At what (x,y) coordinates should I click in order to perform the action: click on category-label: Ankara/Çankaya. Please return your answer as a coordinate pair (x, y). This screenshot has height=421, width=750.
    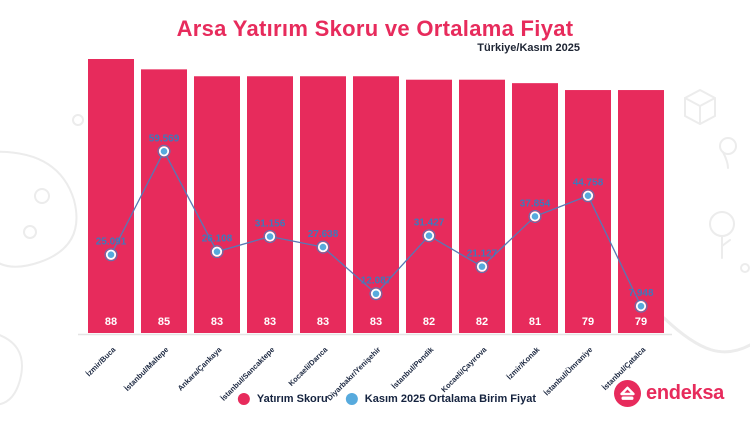
    Looking at the image, I should click on (200, 368).